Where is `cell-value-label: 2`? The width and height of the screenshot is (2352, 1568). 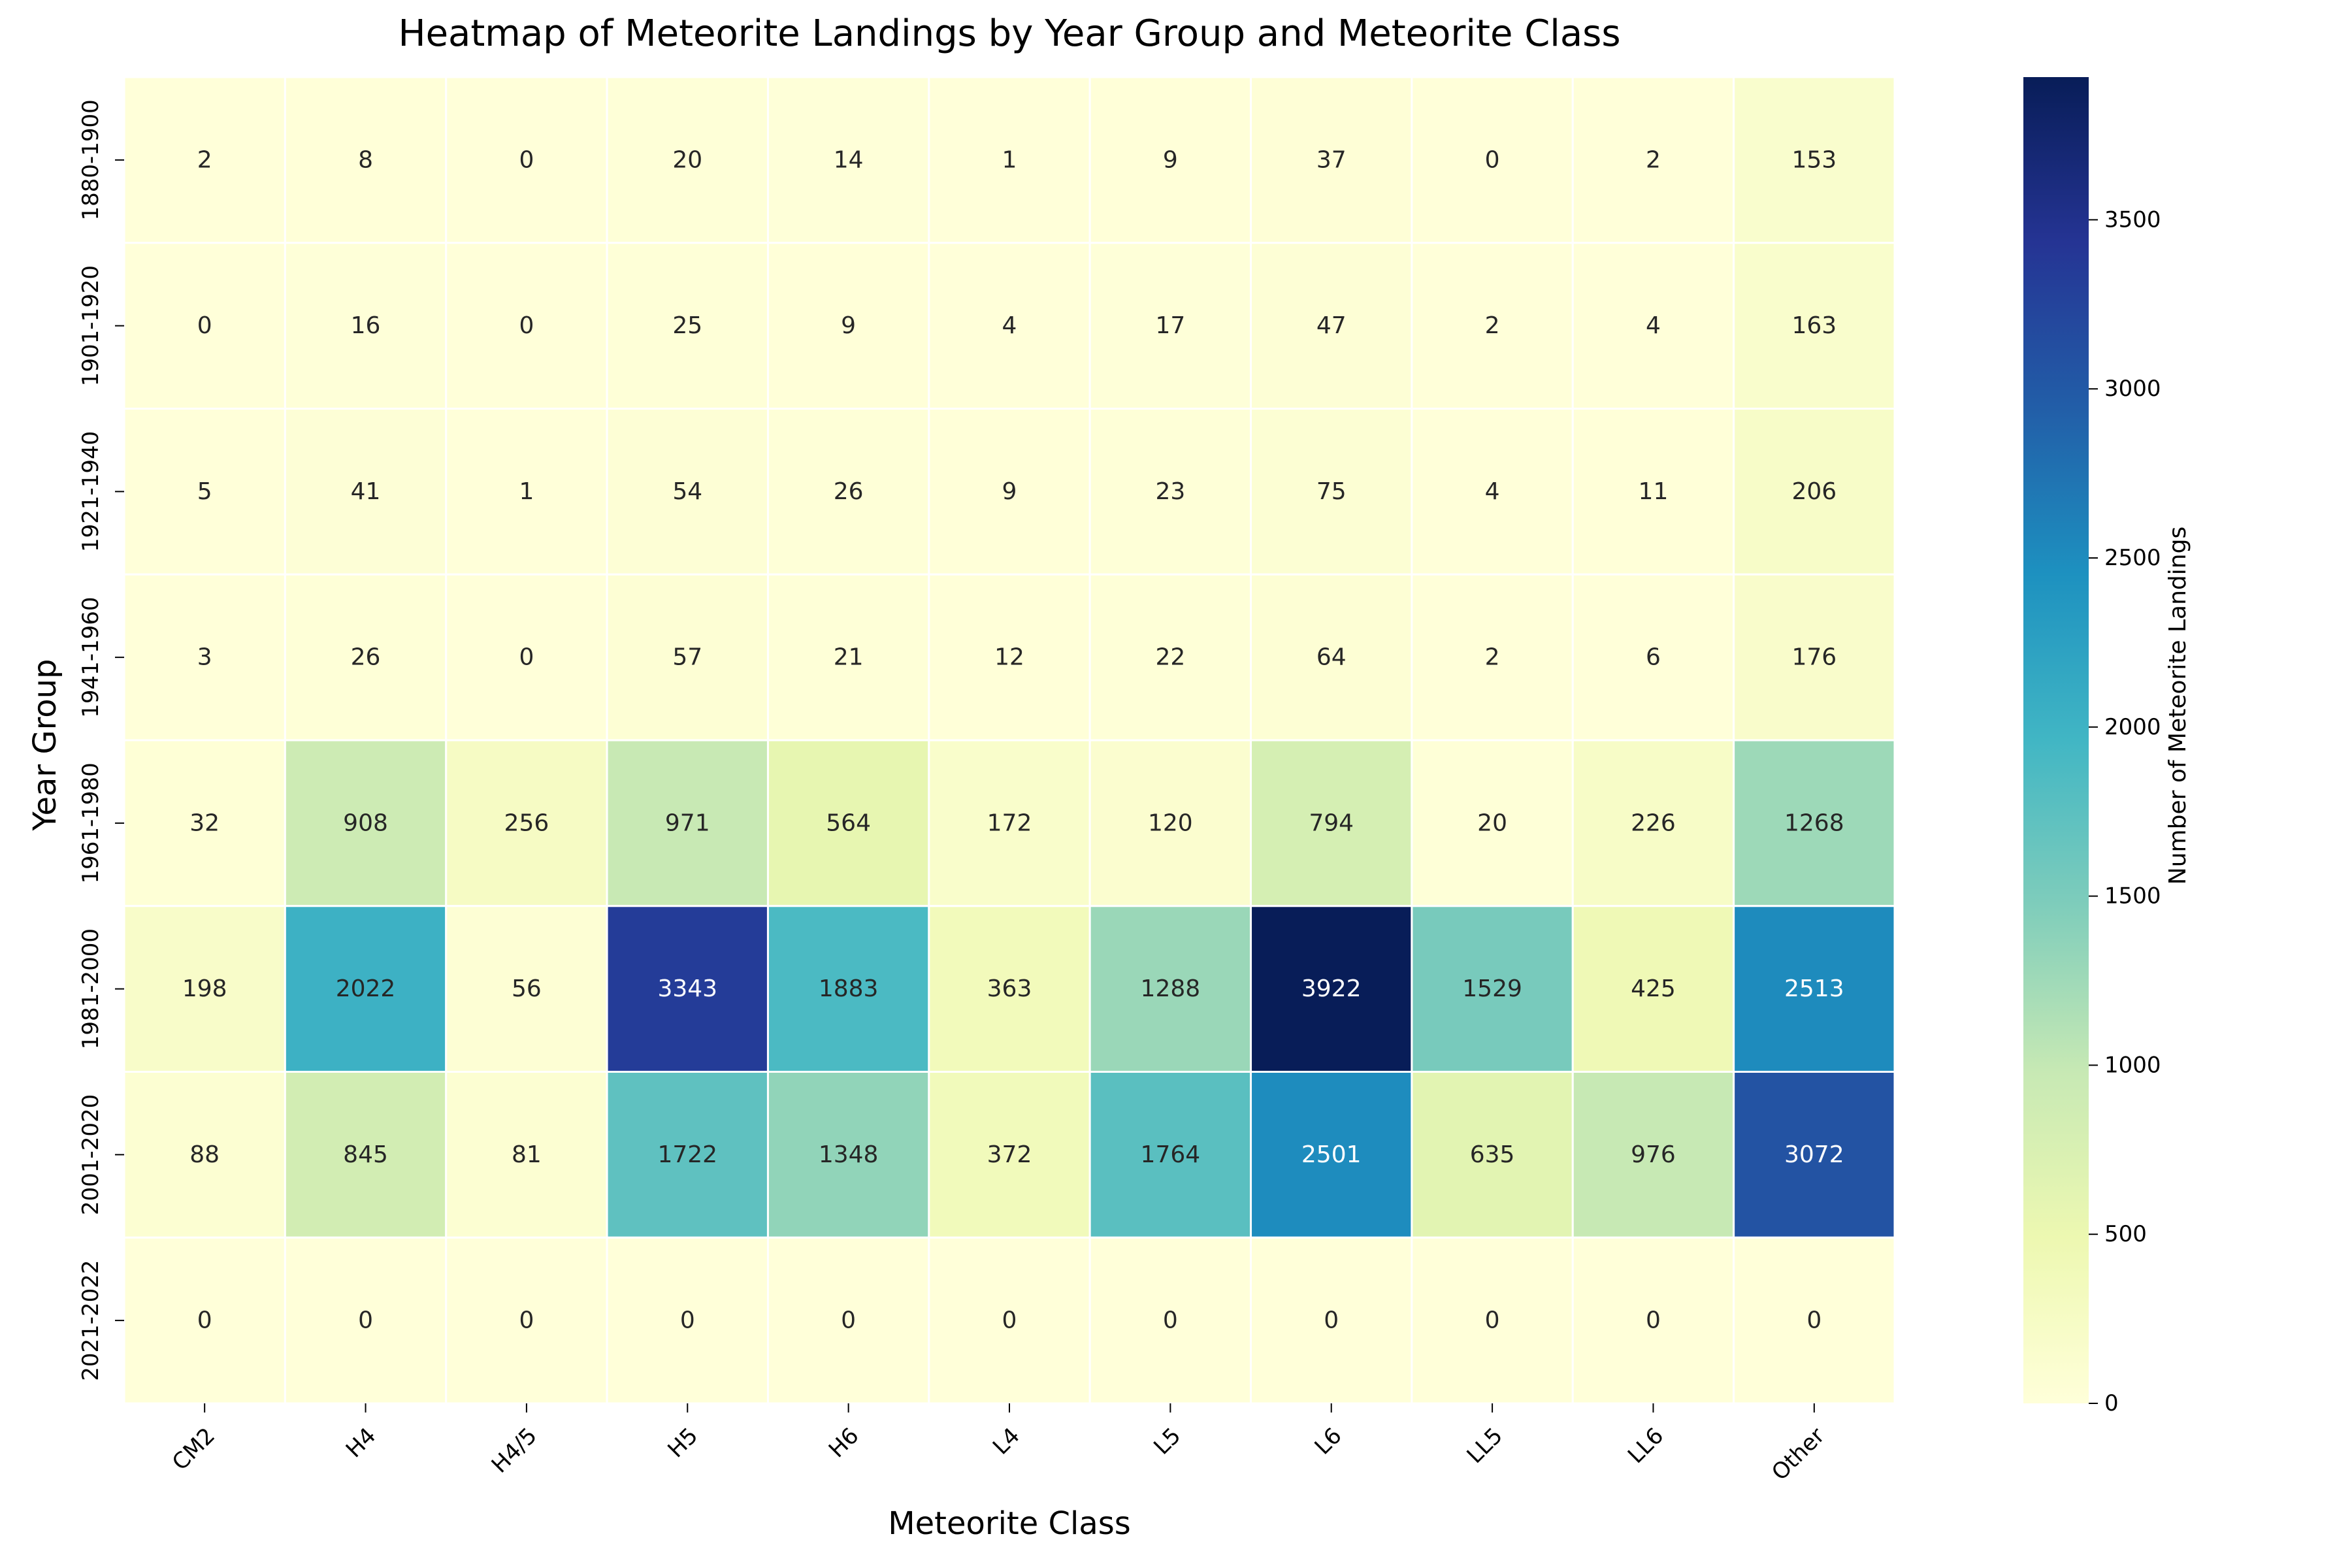
cell-value-label: 2 is located at coordinates (204, 159).